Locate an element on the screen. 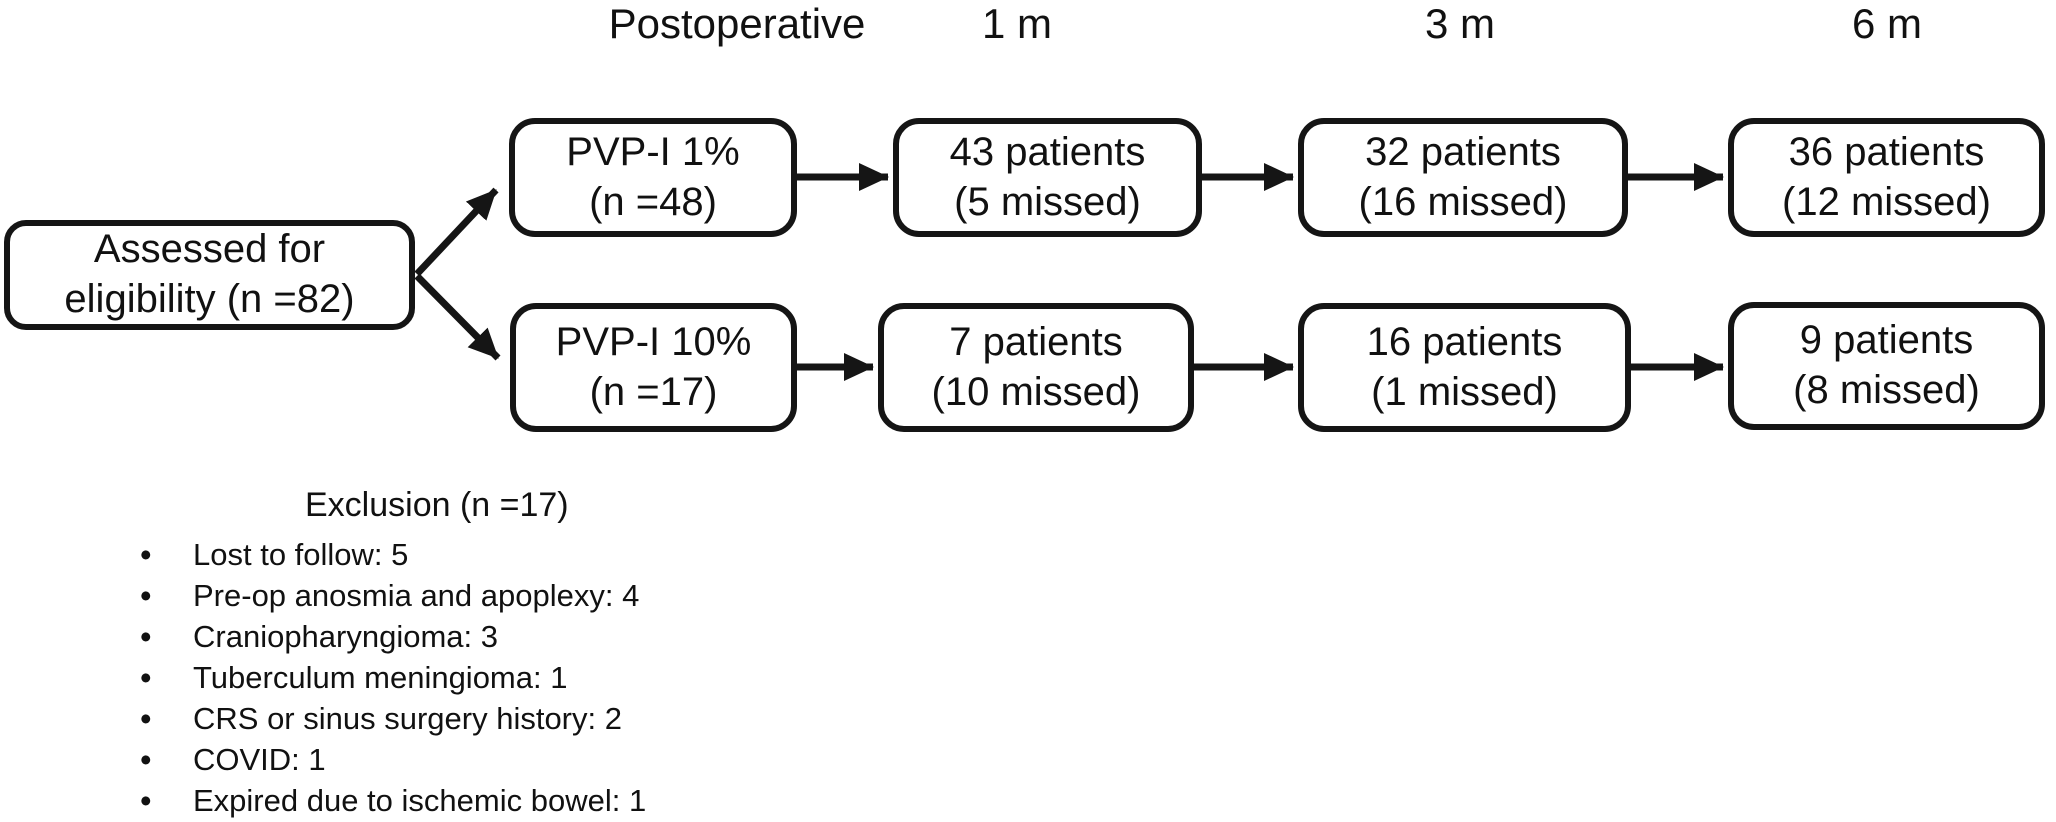  pvp10-group-line2: (n =17) is located at coordinates (653, 391).